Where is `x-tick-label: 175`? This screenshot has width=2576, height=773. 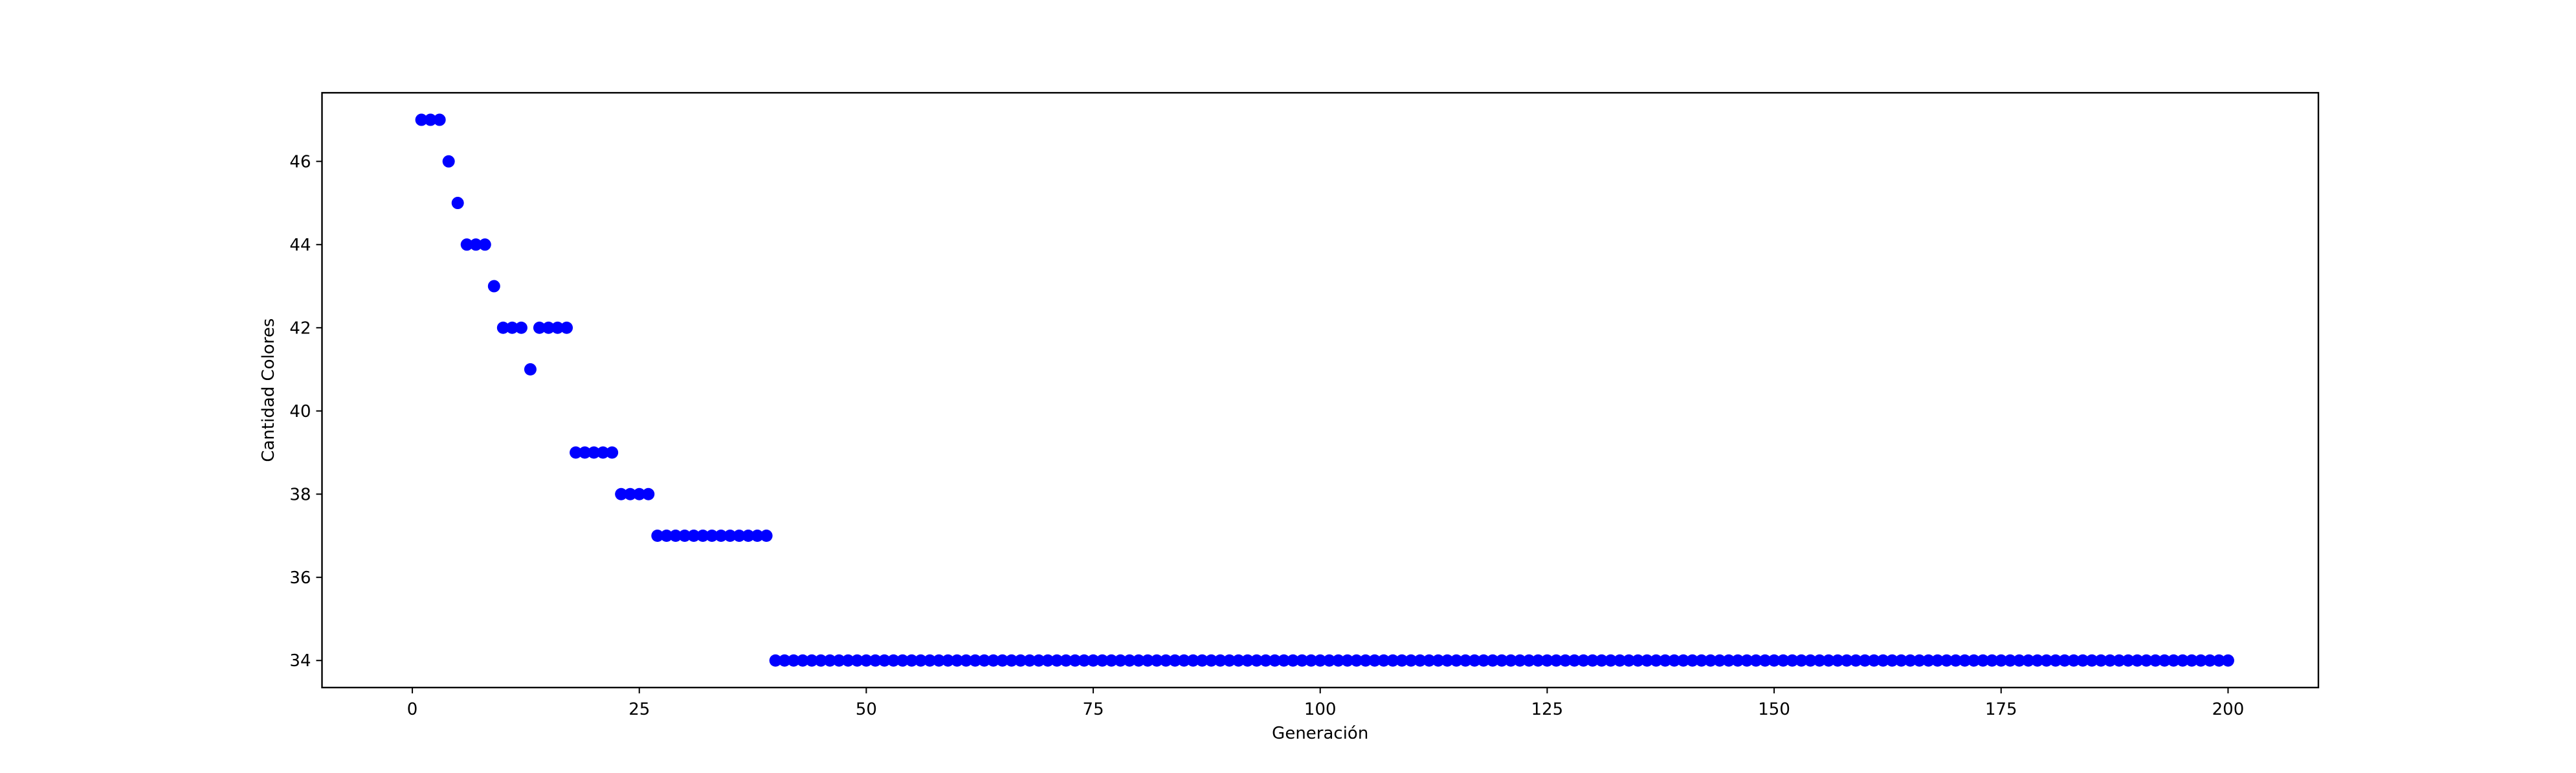 x-tick-label: 175 is located at coordinates (2001, 709).